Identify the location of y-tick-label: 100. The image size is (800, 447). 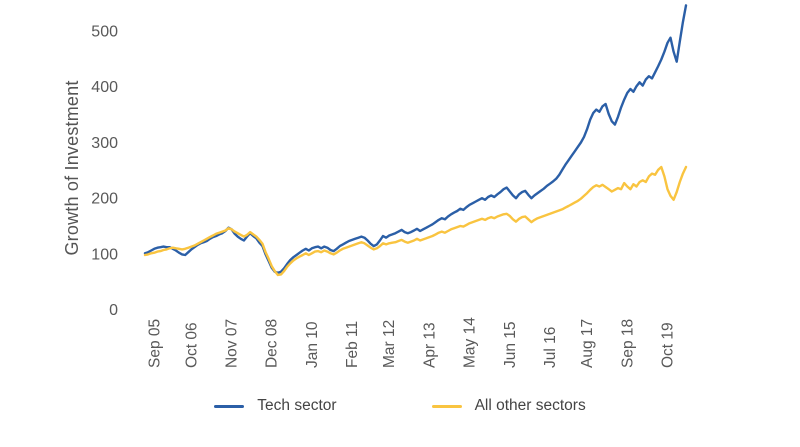
(104, 254).